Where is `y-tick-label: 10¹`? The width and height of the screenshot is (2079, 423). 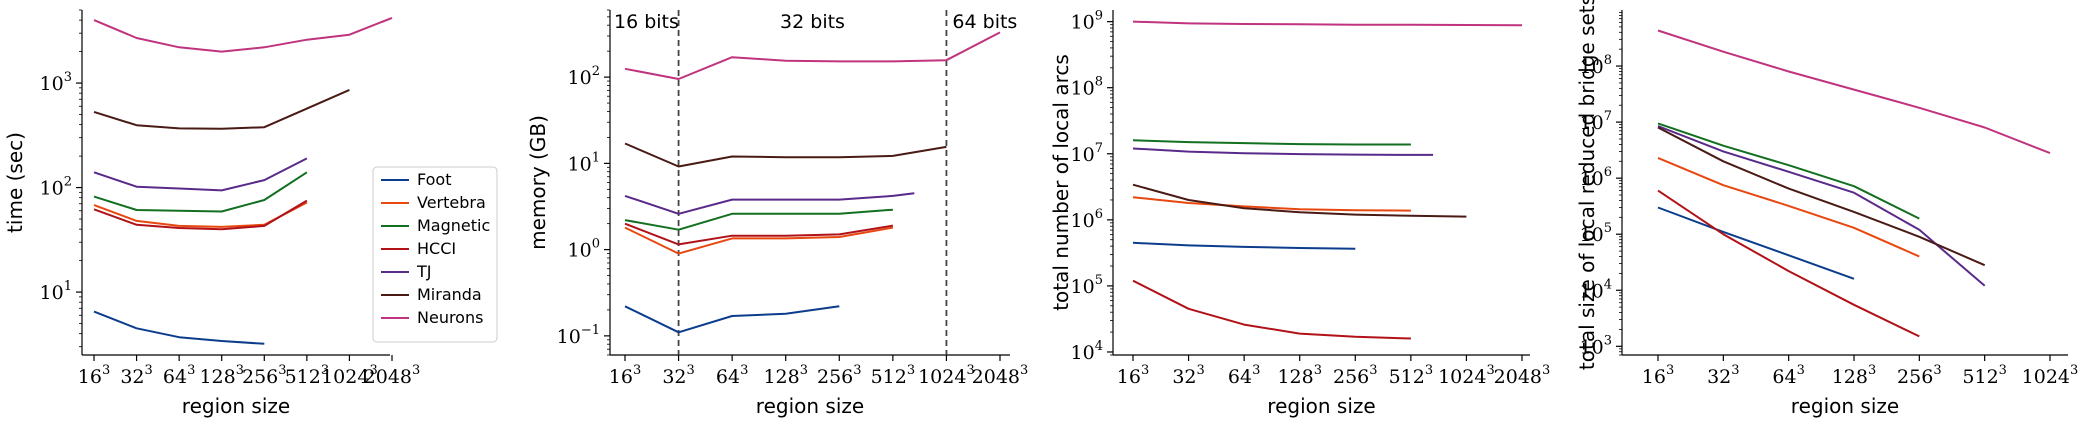 y-tick-label: 10¹ is located at coordinates (56, 291).